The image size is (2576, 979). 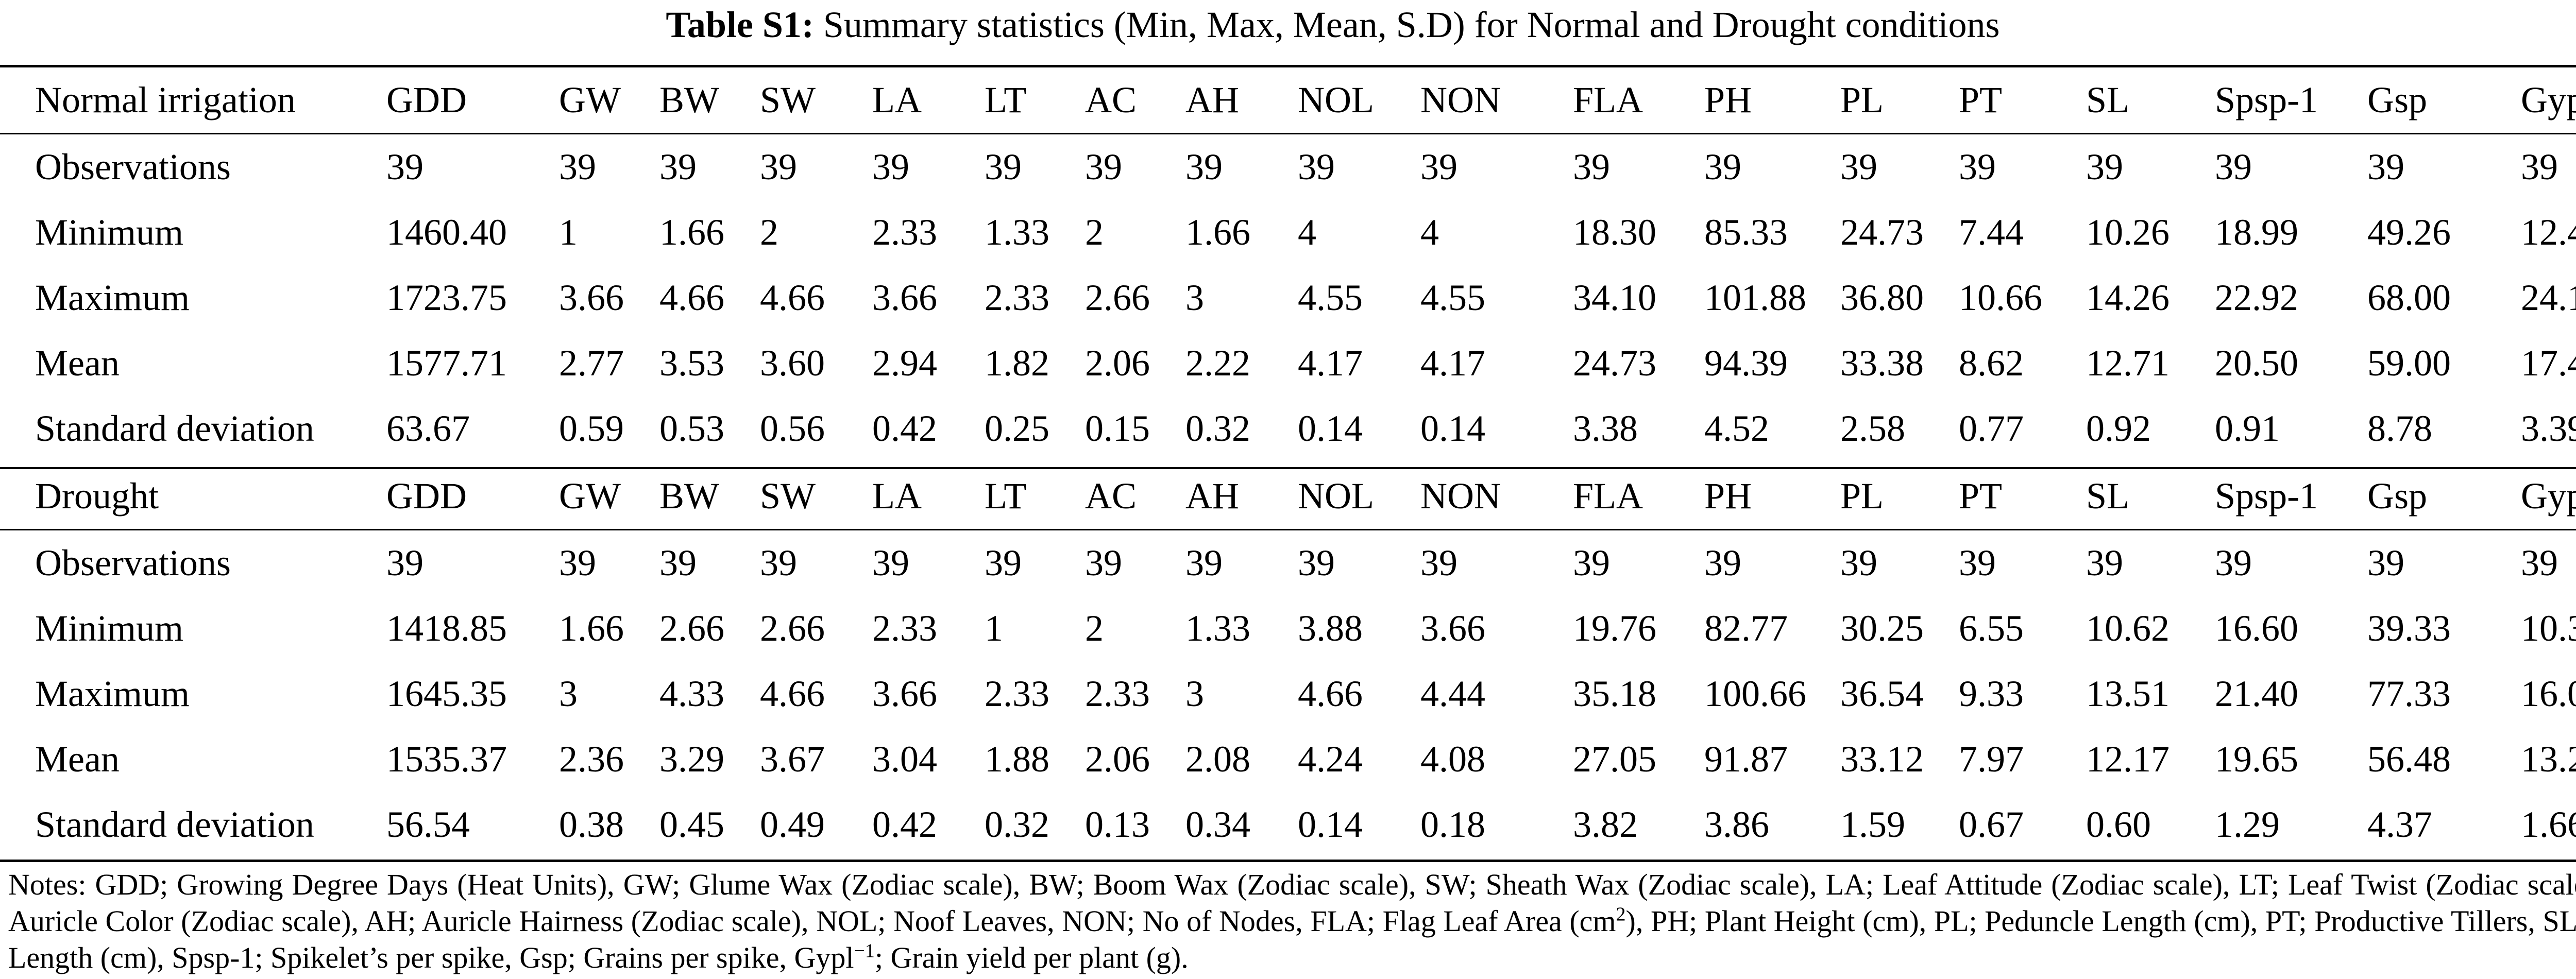 I want to click on table-cell: 2.66, so click(x=691, y=628).